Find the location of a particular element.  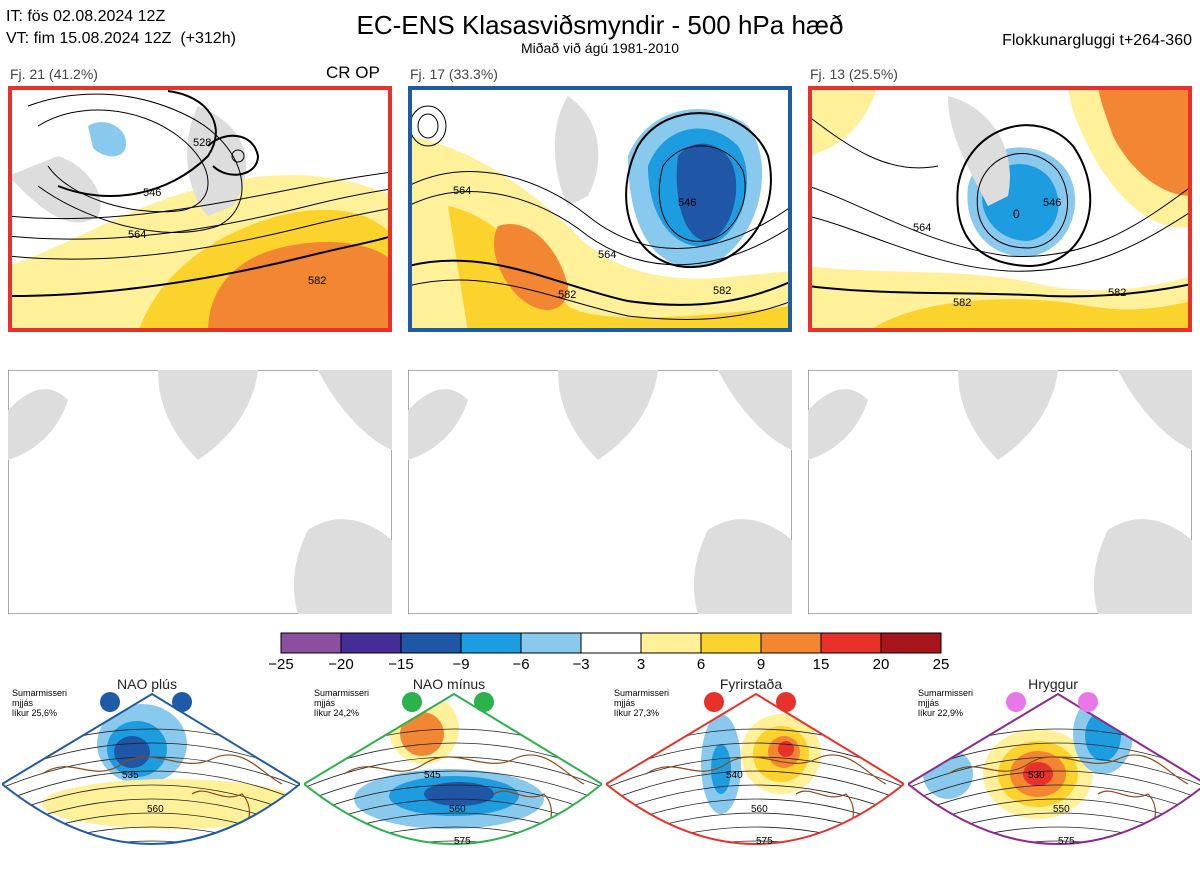

regime-info-line: líkur 22,9% is located at coordinates (941, 713).